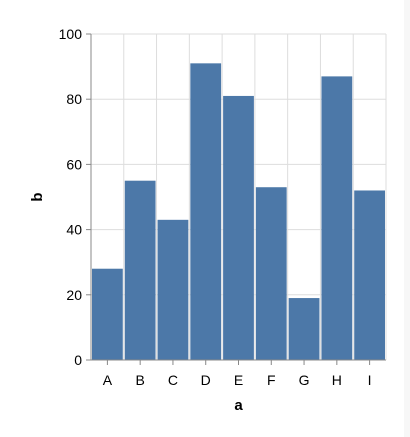 The height and width of the screenshot is (437, 410). Describe the element at coordinates (206, 212) in the screenshot. I see `bar-D` at that location.